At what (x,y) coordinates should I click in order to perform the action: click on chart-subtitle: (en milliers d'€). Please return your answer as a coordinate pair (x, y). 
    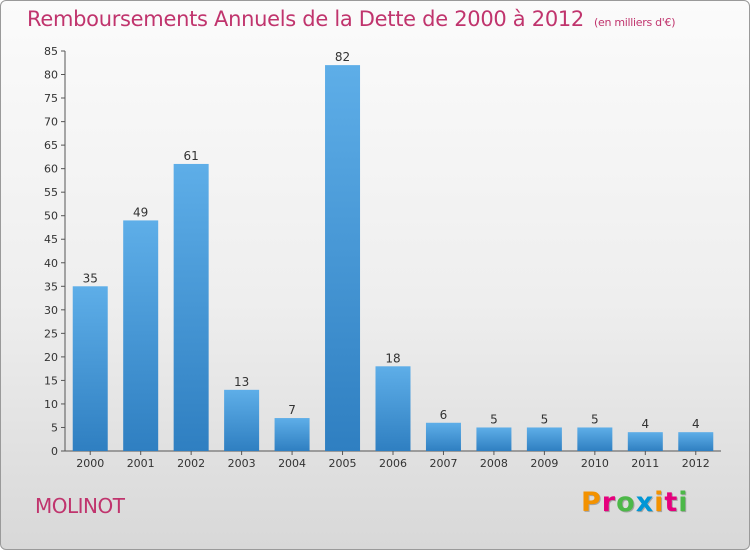
    Looking at the image, I should click on (635, 22).